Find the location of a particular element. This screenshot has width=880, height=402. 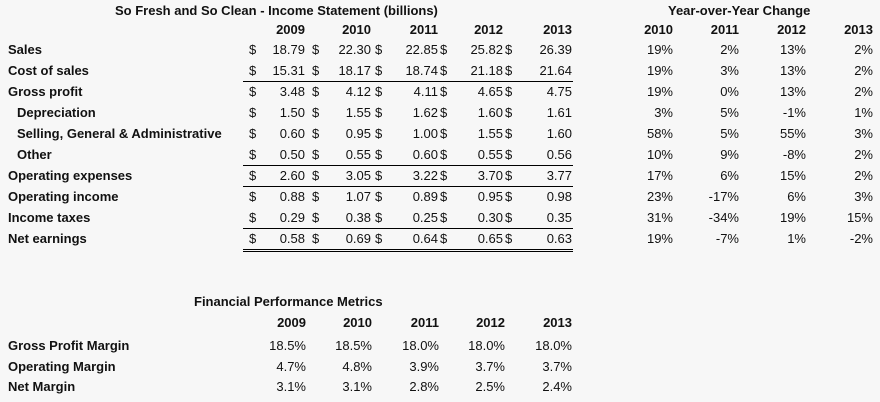

value-cell: 0.56 is located at coordinates (559, 154).